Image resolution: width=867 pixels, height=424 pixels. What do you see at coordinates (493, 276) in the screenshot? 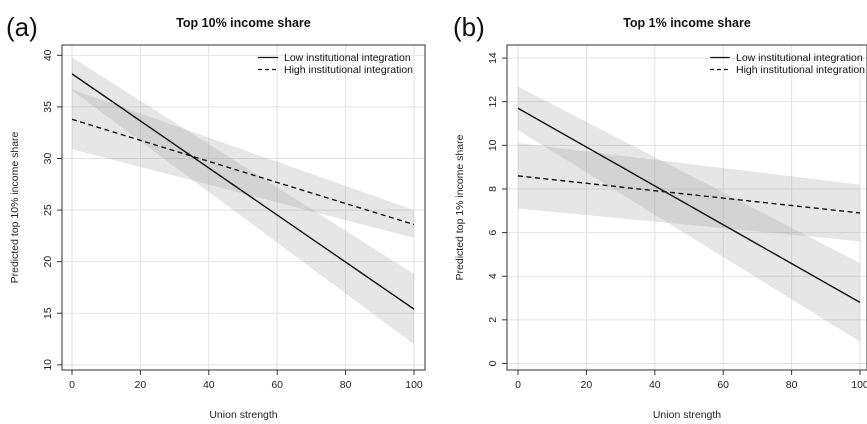
I see `y-tick-label: 4` at bounding box center [493, 276].